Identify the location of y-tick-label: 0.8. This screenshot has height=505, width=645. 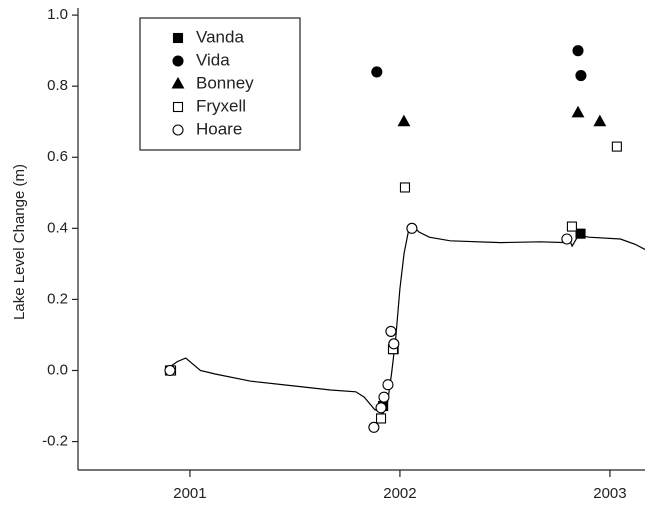
(57, 85).